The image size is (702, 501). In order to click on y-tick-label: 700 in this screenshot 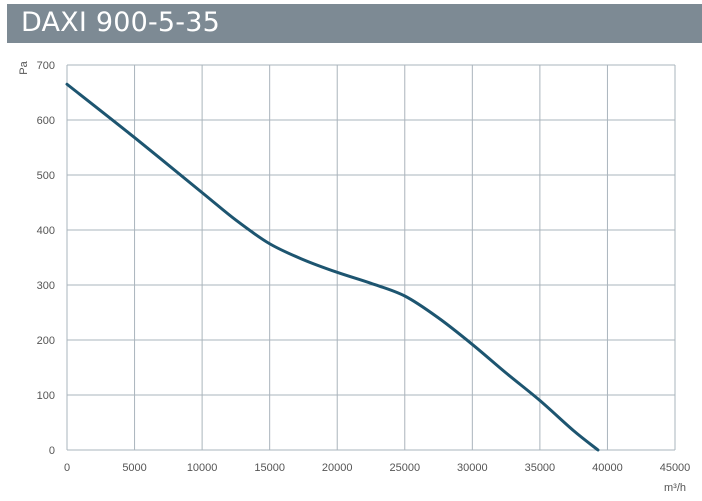, I will do `click(46, 66)`.